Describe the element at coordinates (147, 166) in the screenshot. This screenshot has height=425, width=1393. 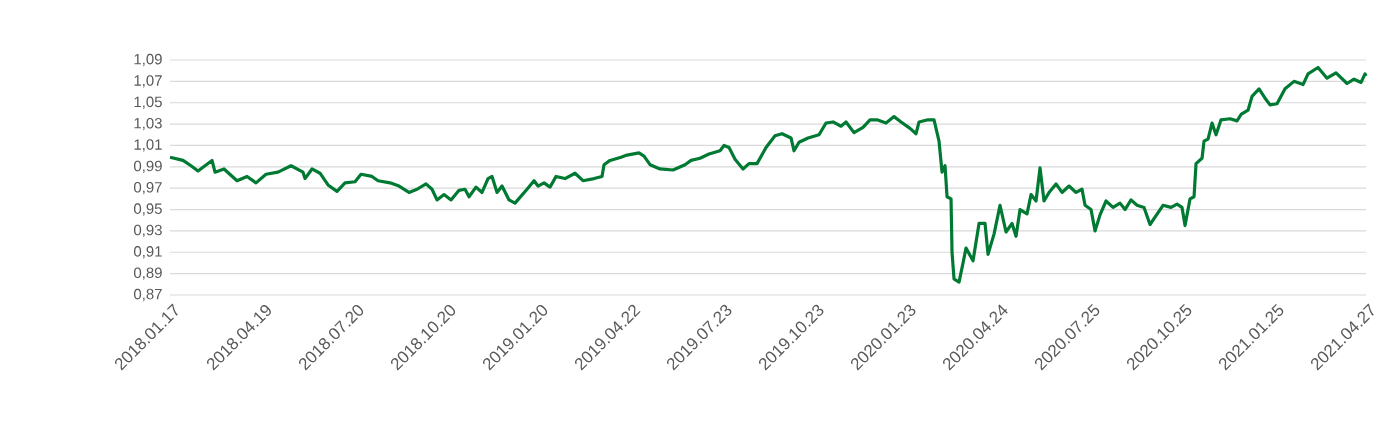
I see `y-tick-label: 0,99` at that location.